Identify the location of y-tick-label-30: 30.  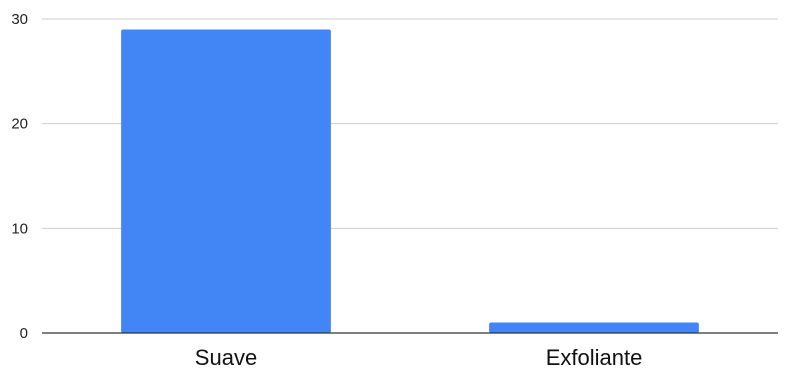
(19, 19).